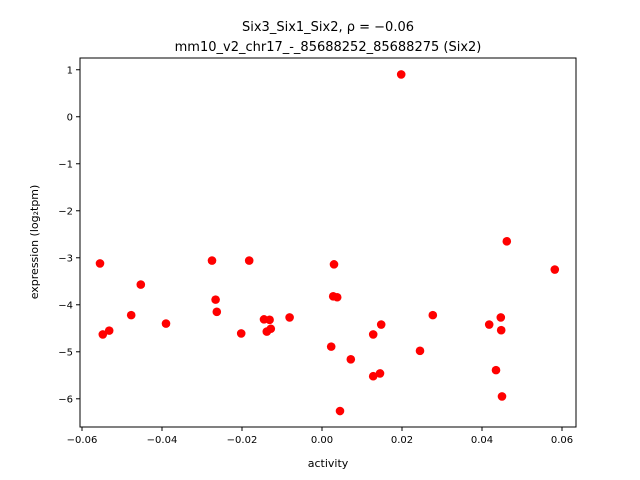  I want to click on x-tick-label: −0.04, so click(162, 440).